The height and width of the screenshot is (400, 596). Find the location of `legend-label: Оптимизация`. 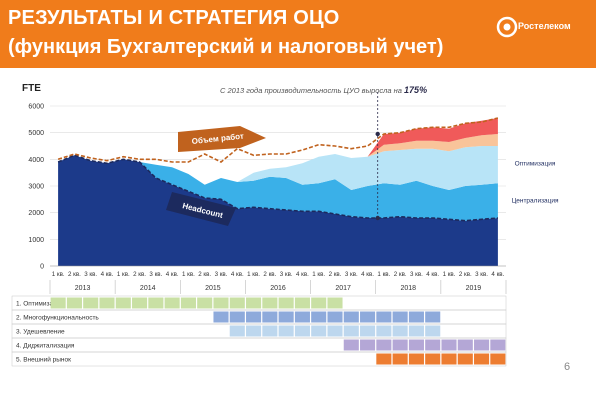

legend-label: Оптимизация is located at coordinates (535, 163).